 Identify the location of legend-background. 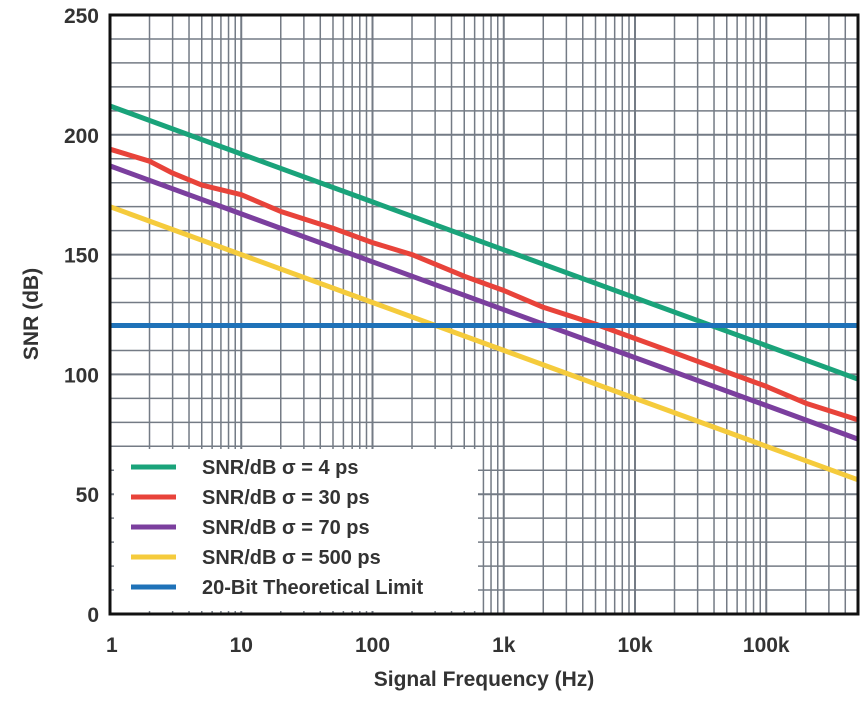
(296, 530).